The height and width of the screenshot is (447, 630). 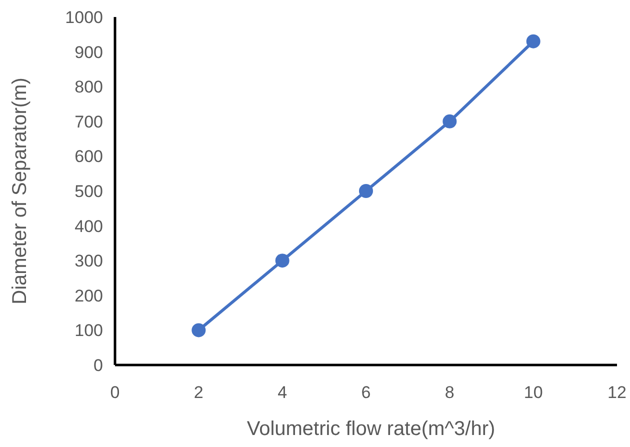 What do you see at coordinates (449, 392) in the screenshot?
I see `x-tick-label: 8` at bounding box center [449, 392].